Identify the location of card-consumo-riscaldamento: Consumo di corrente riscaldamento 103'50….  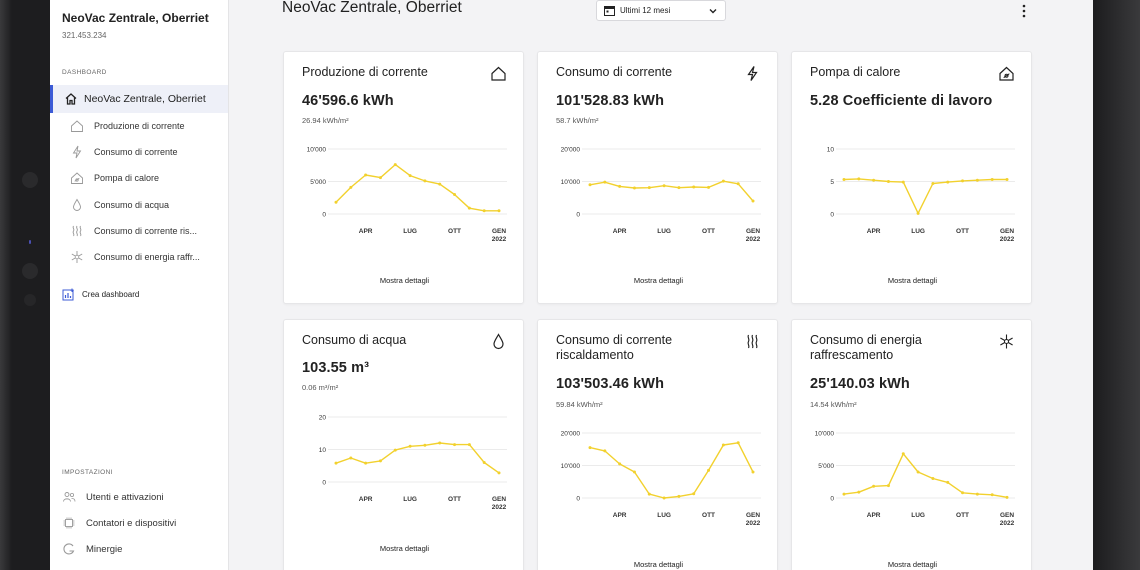
(657, 444).